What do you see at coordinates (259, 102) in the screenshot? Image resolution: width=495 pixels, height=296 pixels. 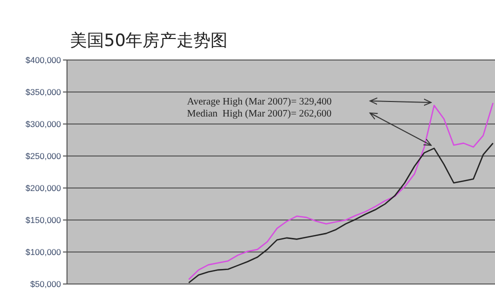 I see `annotation: Average High (Mar 2007)= 329,400` at bounding box center [259, 102].